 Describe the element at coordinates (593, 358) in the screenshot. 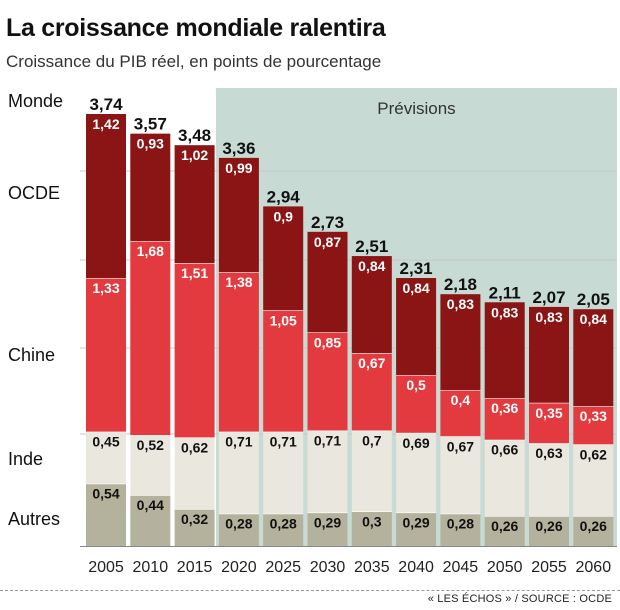

I see `bar-ocde-2060` at that location.